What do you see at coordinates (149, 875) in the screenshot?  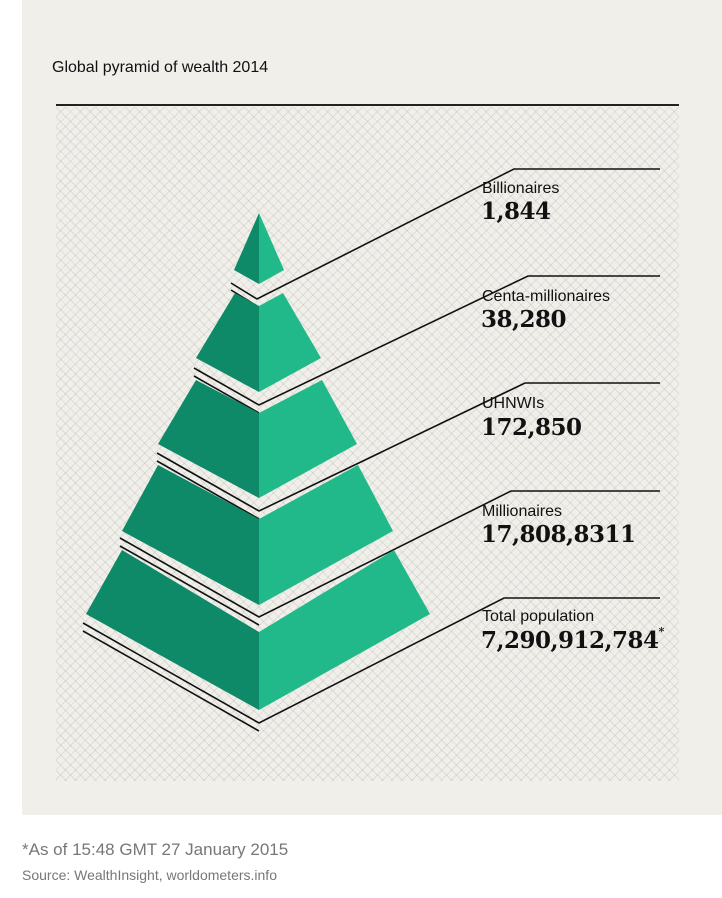 I see `source-line: Source: WealthInsight, worldometers.info` at bounding box center [149, 875].